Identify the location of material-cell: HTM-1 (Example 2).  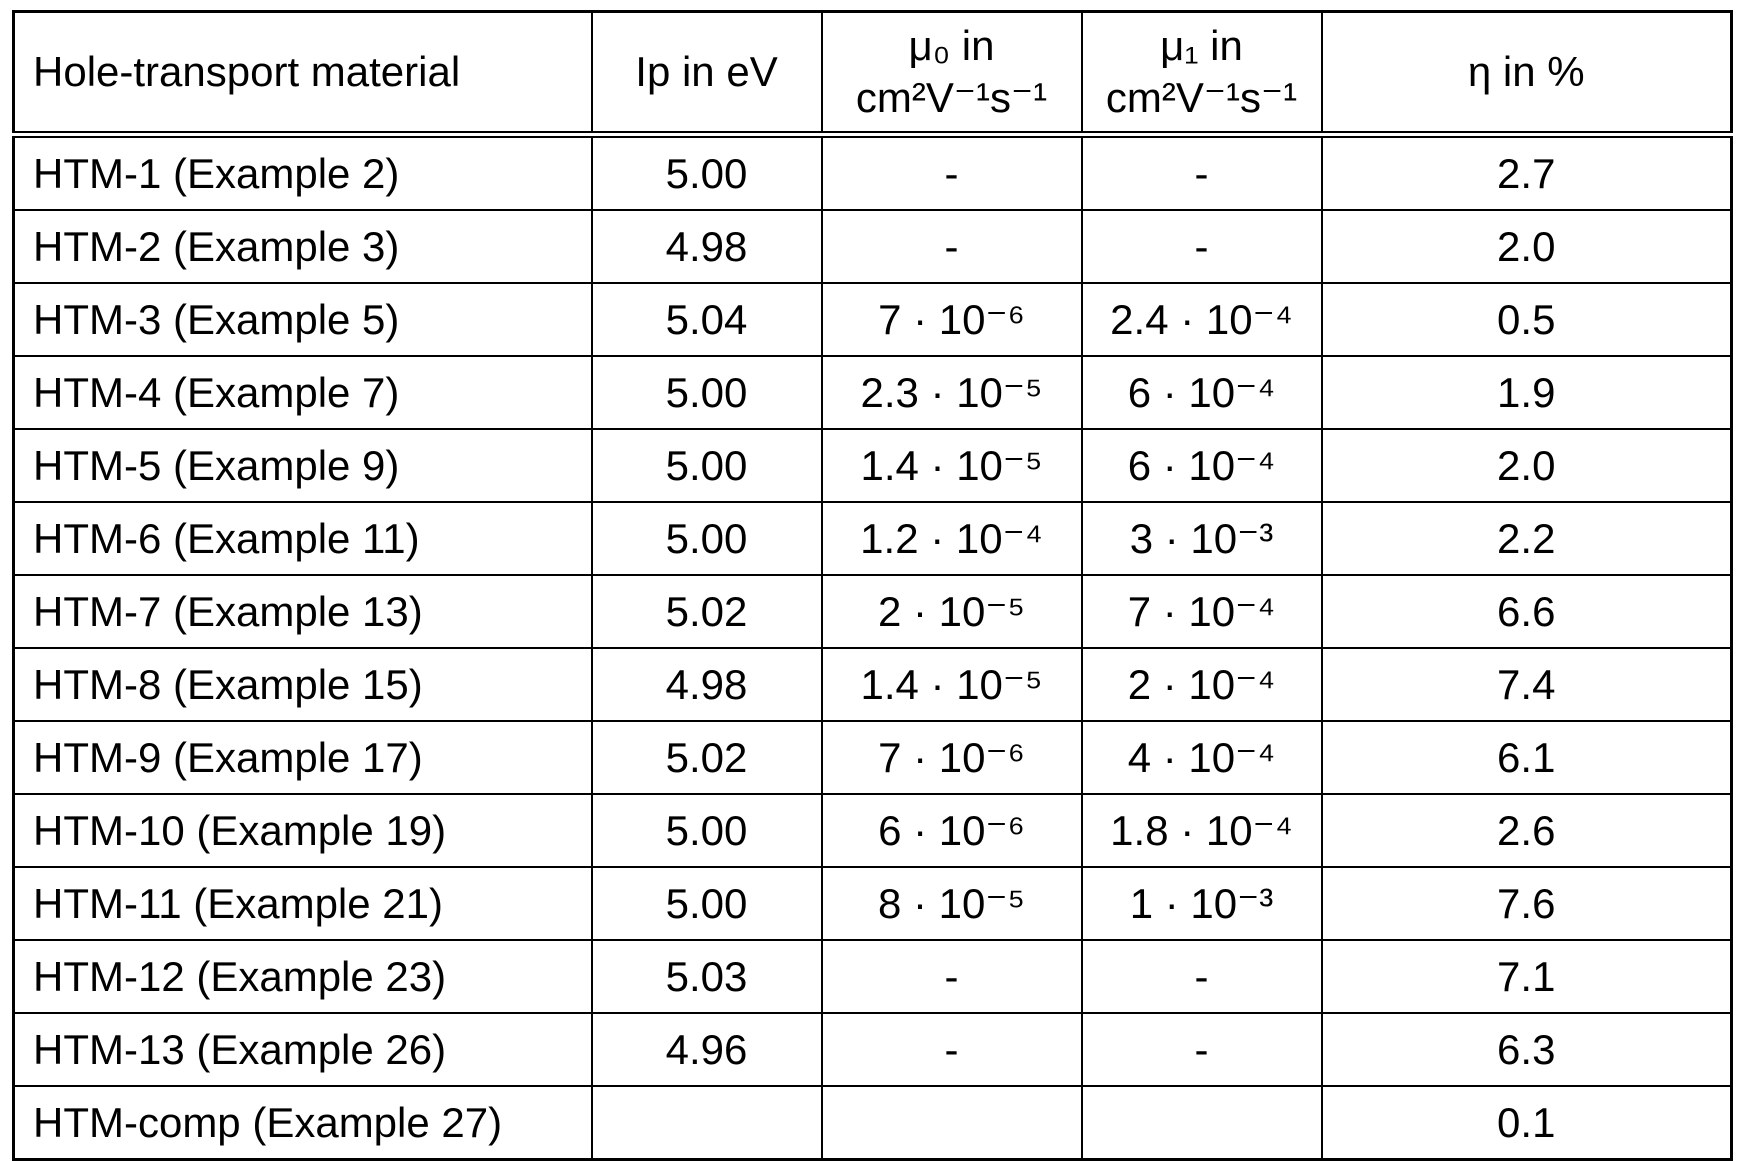
(302, 172).